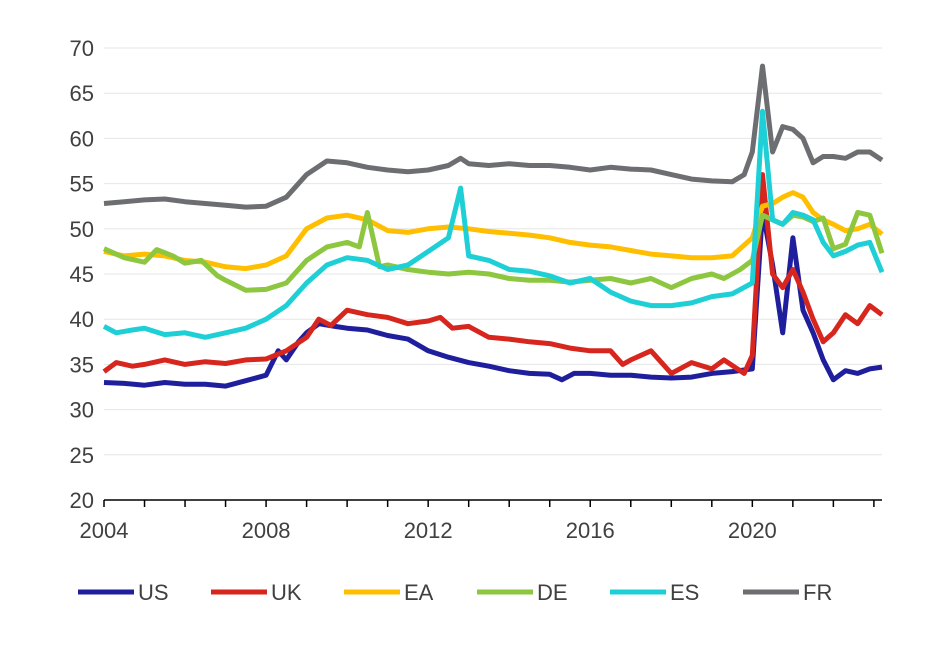  What do you see at coordinates (82, 184) in the screenshot?
I see `y-tick-label: 55` at bounding box center [82, 184].